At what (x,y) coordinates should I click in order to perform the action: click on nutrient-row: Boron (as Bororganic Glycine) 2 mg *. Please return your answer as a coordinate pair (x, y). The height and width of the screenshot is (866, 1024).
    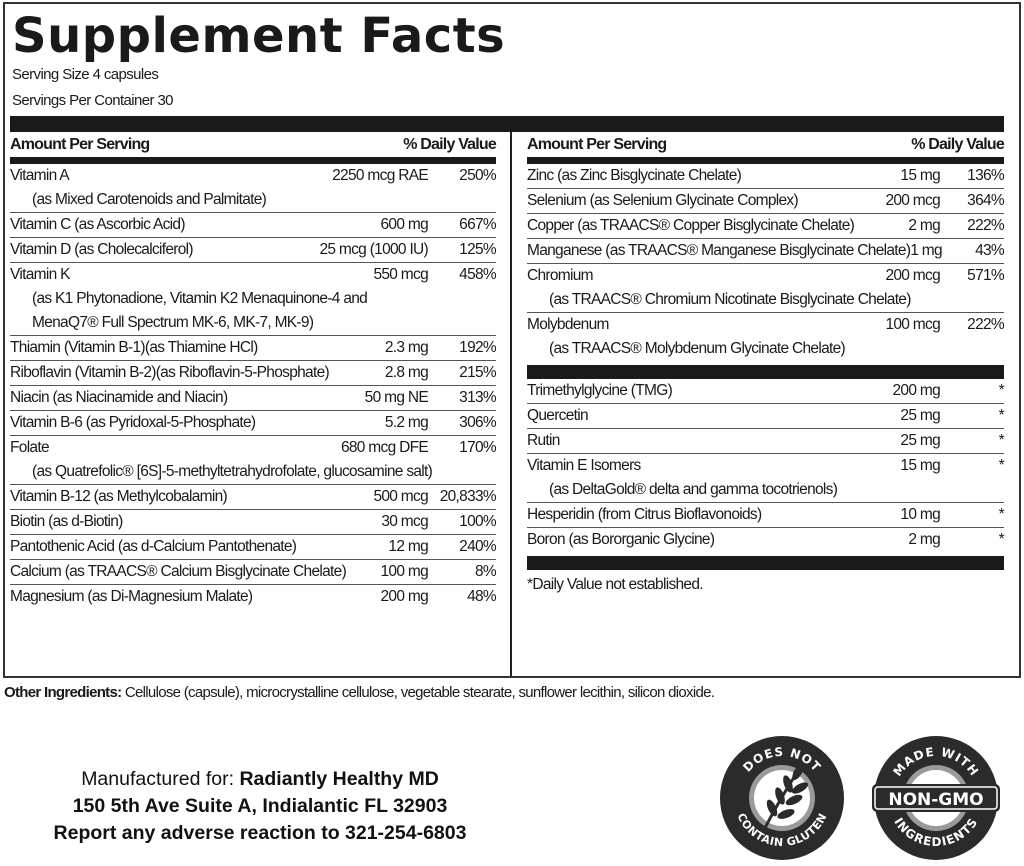
    Looking at the image, I should click on (766, 540).